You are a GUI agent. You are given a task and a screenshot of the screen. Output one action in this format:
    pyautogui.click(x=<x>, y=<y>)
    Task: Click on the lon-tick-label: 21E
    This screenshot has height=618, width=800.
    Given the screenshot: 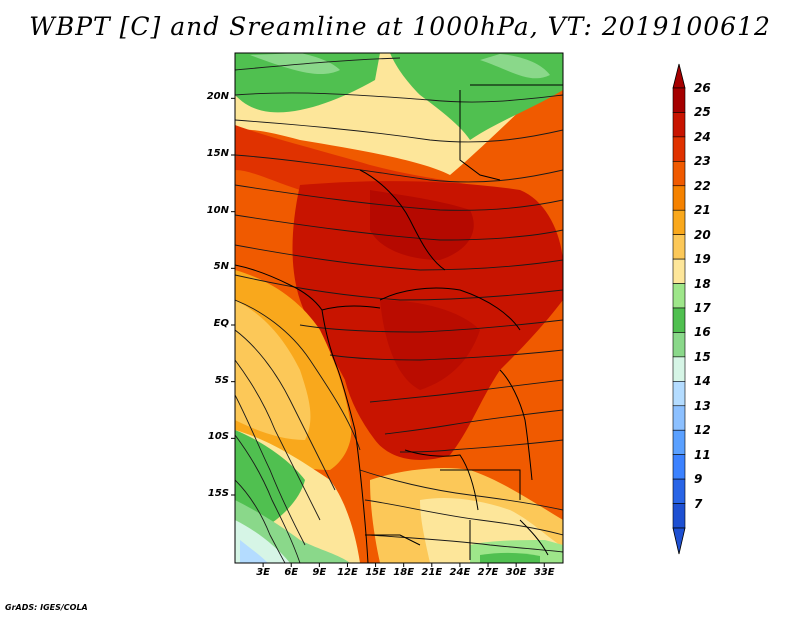 What is the action you would take?
    pyautogui.click(x=432, y=572)
    